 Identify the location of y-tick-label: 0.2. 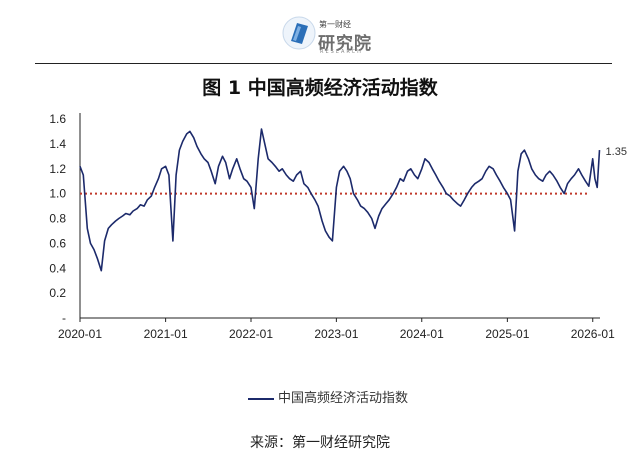
(57, 293).